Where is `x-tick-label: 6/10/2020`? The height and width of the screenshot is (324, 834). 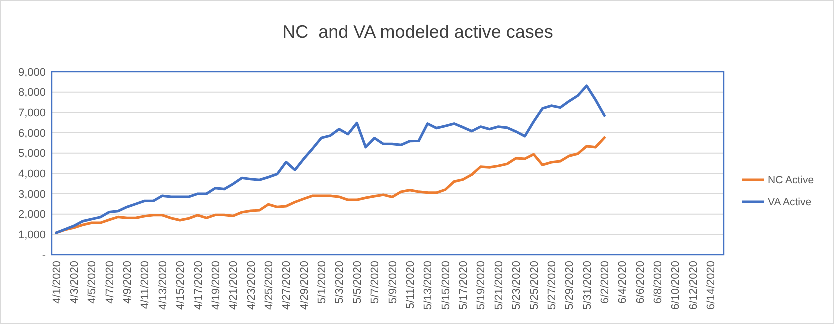
x-tick-label: 6/10/2020 is located at coordinates (676, 285).